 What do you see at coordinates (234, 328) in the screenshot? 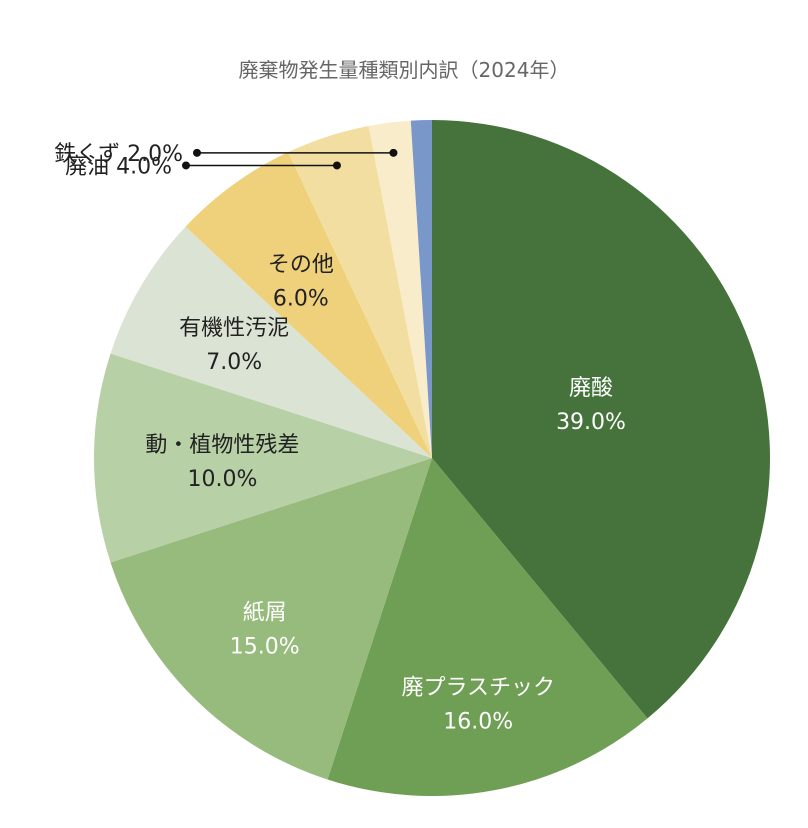
I see `slice-category-label-5: 有機性汚泥` at bounding box center [234, 328].